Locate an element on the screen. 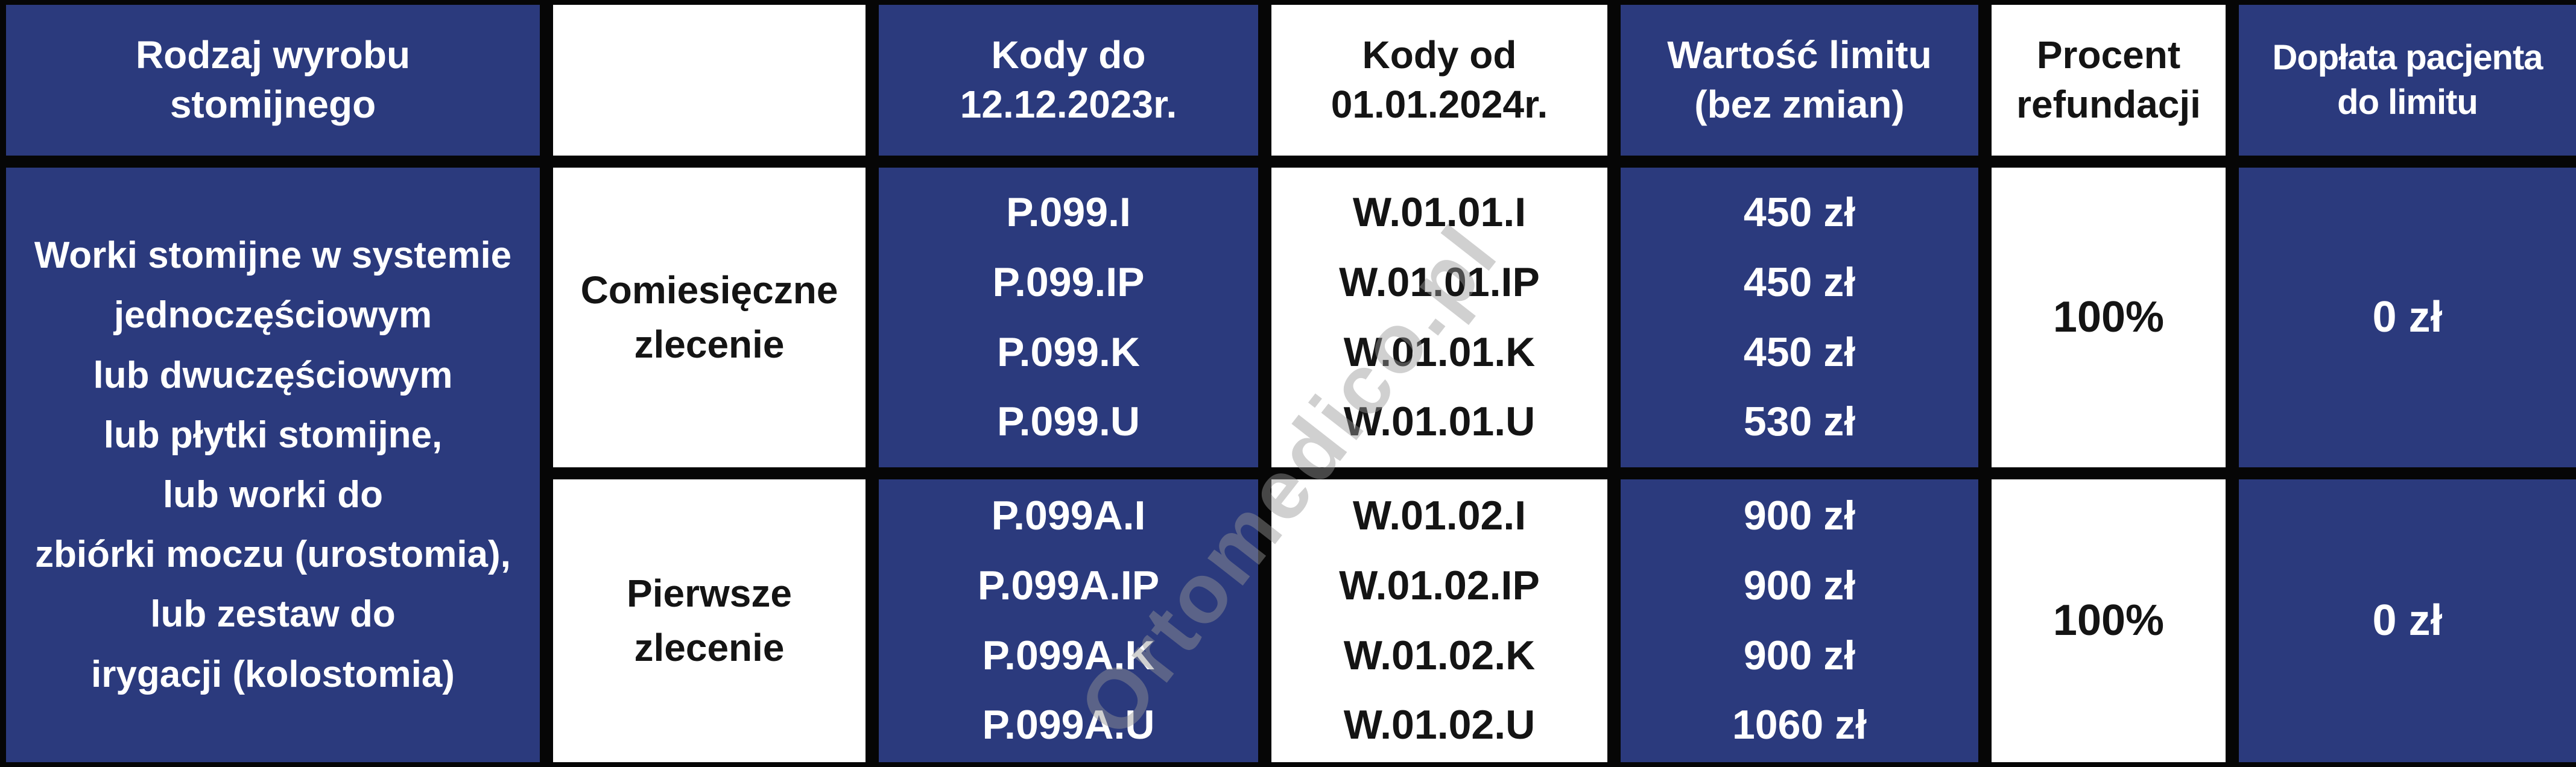 The height and width of the screenshot is (767, 2576). cell-order-type-monthly: Comiesięczne zlecenie is located at coordinates (709, 317).